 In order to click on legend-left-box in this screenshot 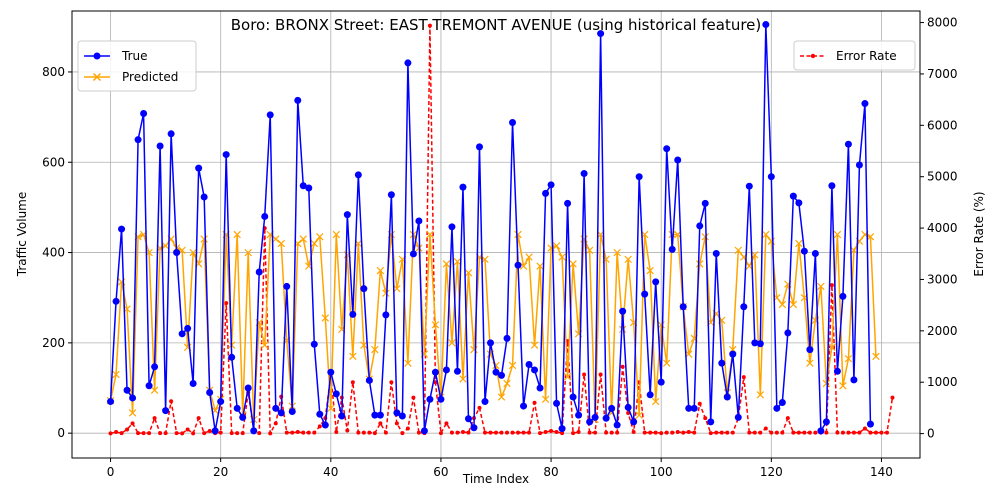, I will do `click(137, 66)`.